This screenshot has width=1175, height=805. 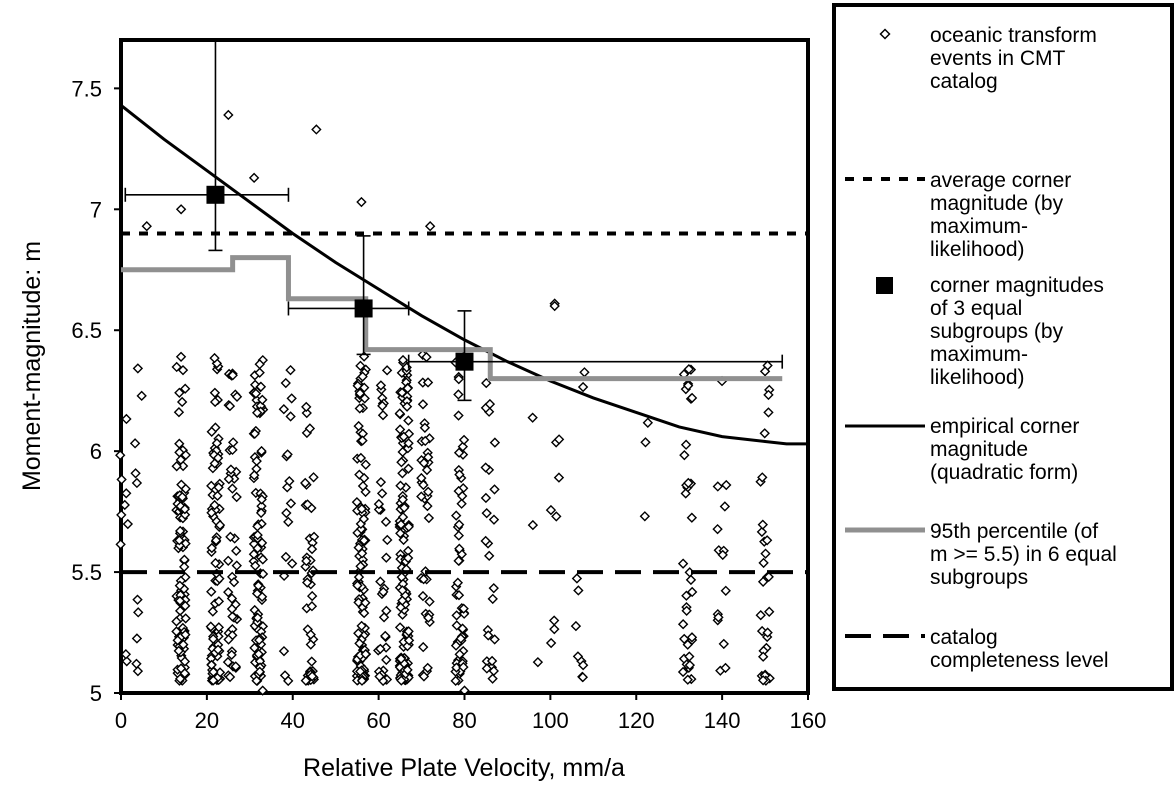 What do you see at coordinates (86, 88) in the screenshot?
I see `y-tick-label: 7.5` at bounding box center [86, 88].